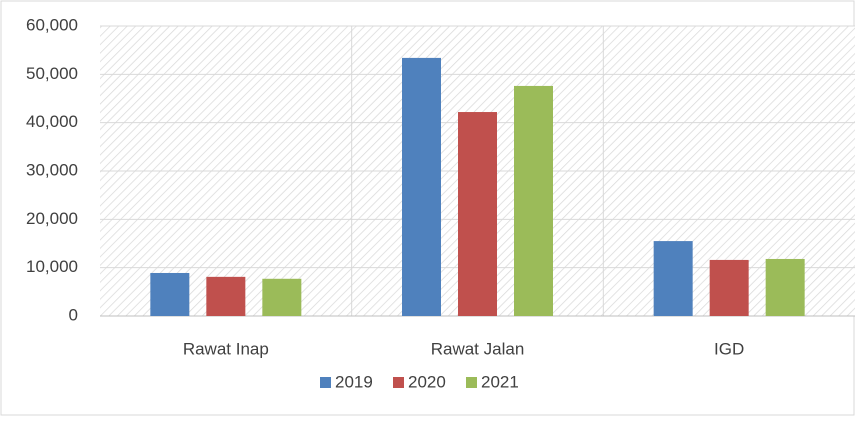 The height and width of the screenshot is (422, 856). I want to click on legend-label: 2021, so click(500, 381).